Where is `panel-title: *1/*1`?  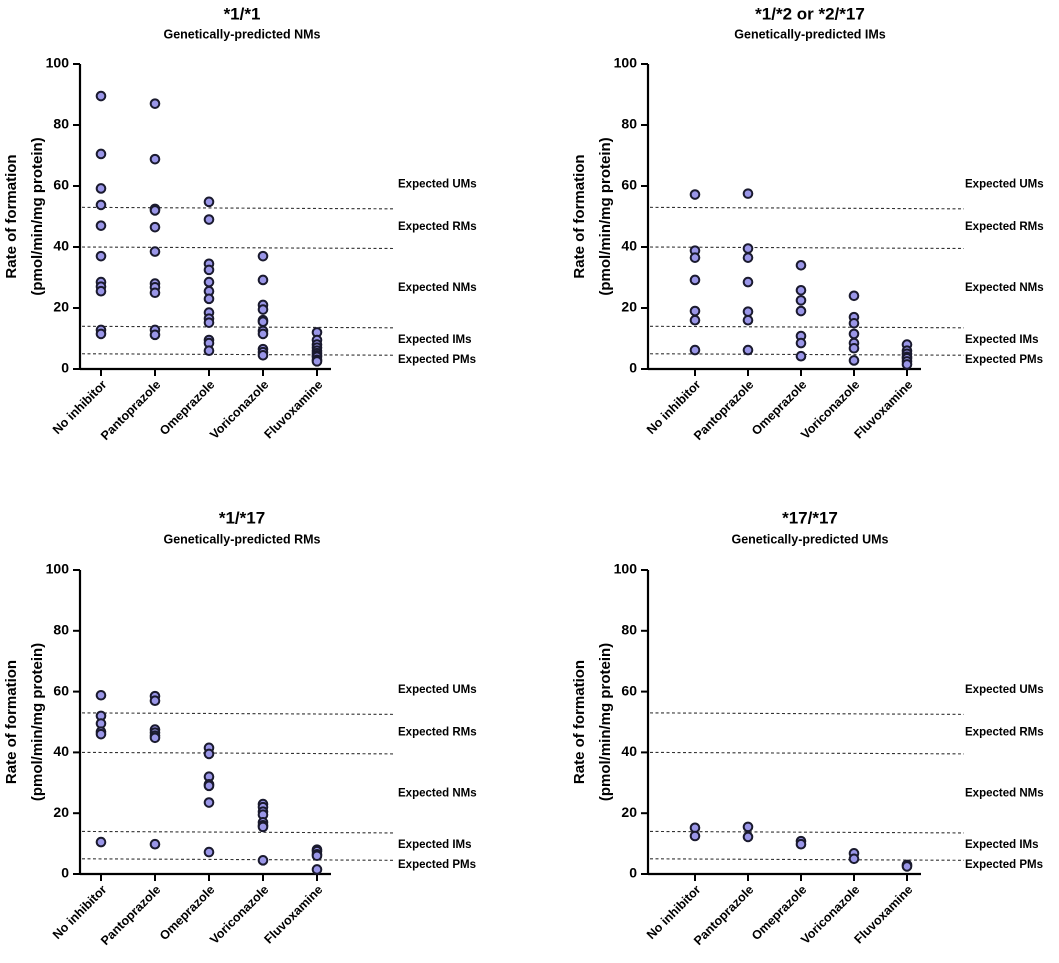
panel-title: *1/*1 is located at coordinates (242, 13).